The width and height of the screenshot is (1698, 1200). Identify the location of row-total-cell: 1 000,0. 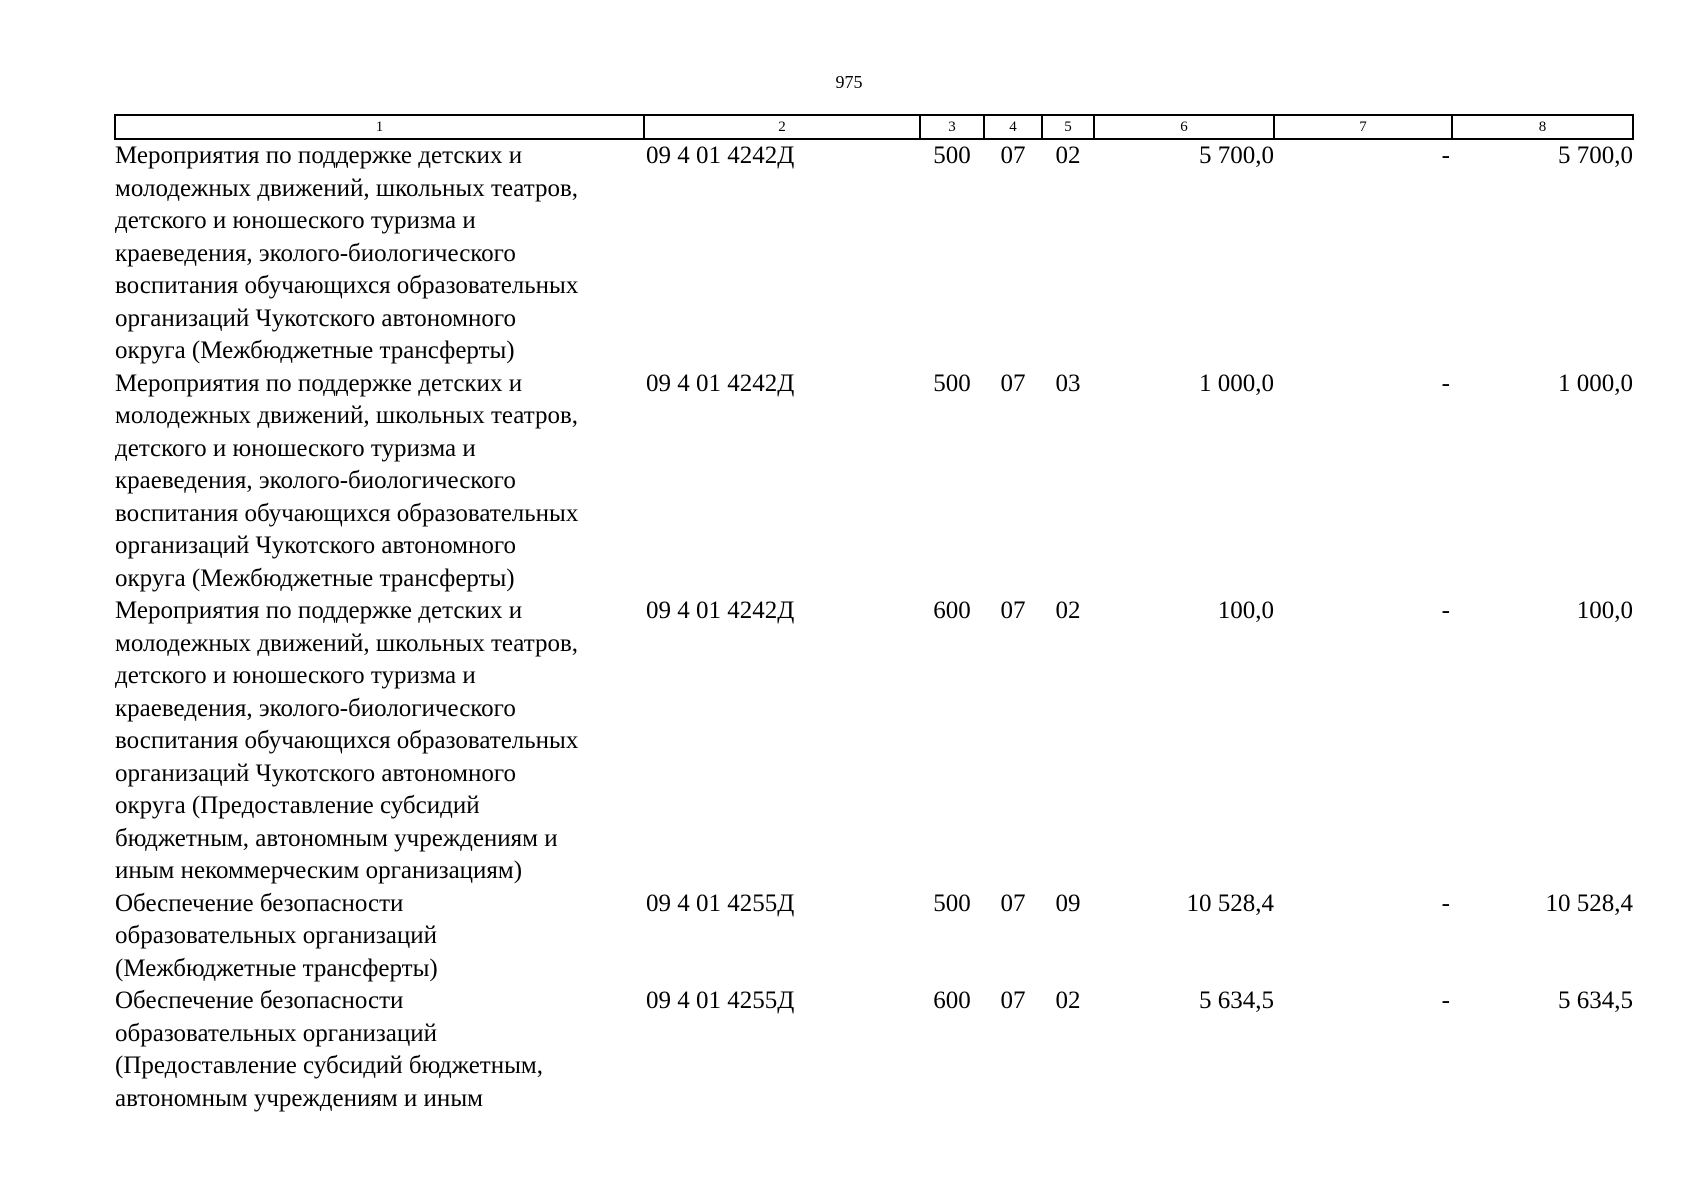
(1595, 383).